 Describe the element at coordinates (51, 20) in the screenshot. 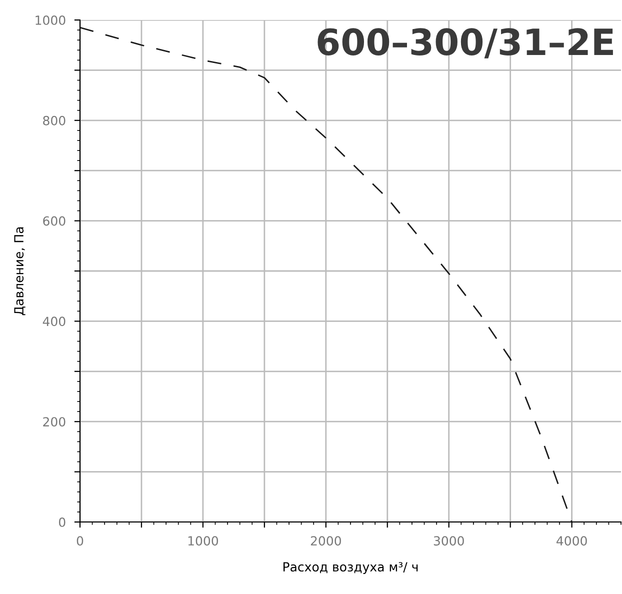

I see `y-tick-label: 1000` at that location.